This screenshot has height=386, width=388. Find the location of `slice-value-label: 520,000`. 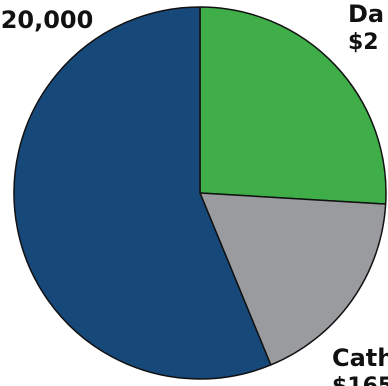

slice-value-label: 520,000 is located at coordinates (47, 20).